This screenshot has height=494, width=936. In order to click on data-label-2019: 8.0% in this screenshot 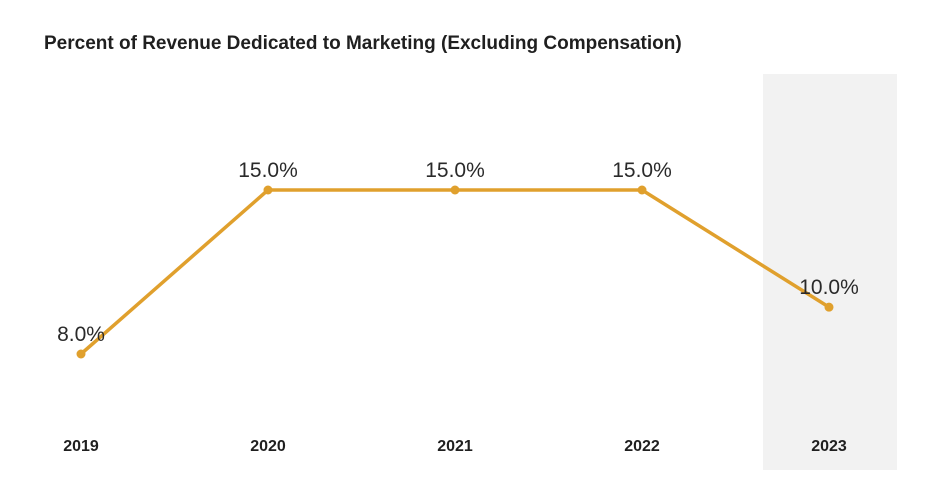, I will do `click(81, 334)`.